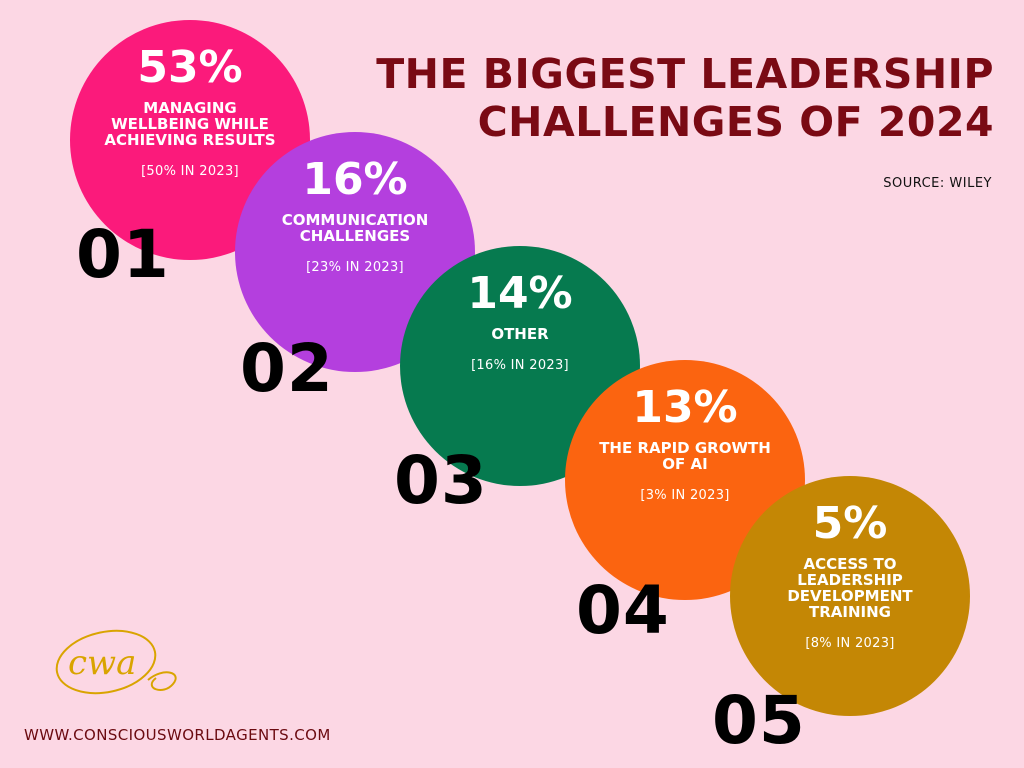  I want to click on challenge-previous-year: [50% IN 2023], so click(190, 171).